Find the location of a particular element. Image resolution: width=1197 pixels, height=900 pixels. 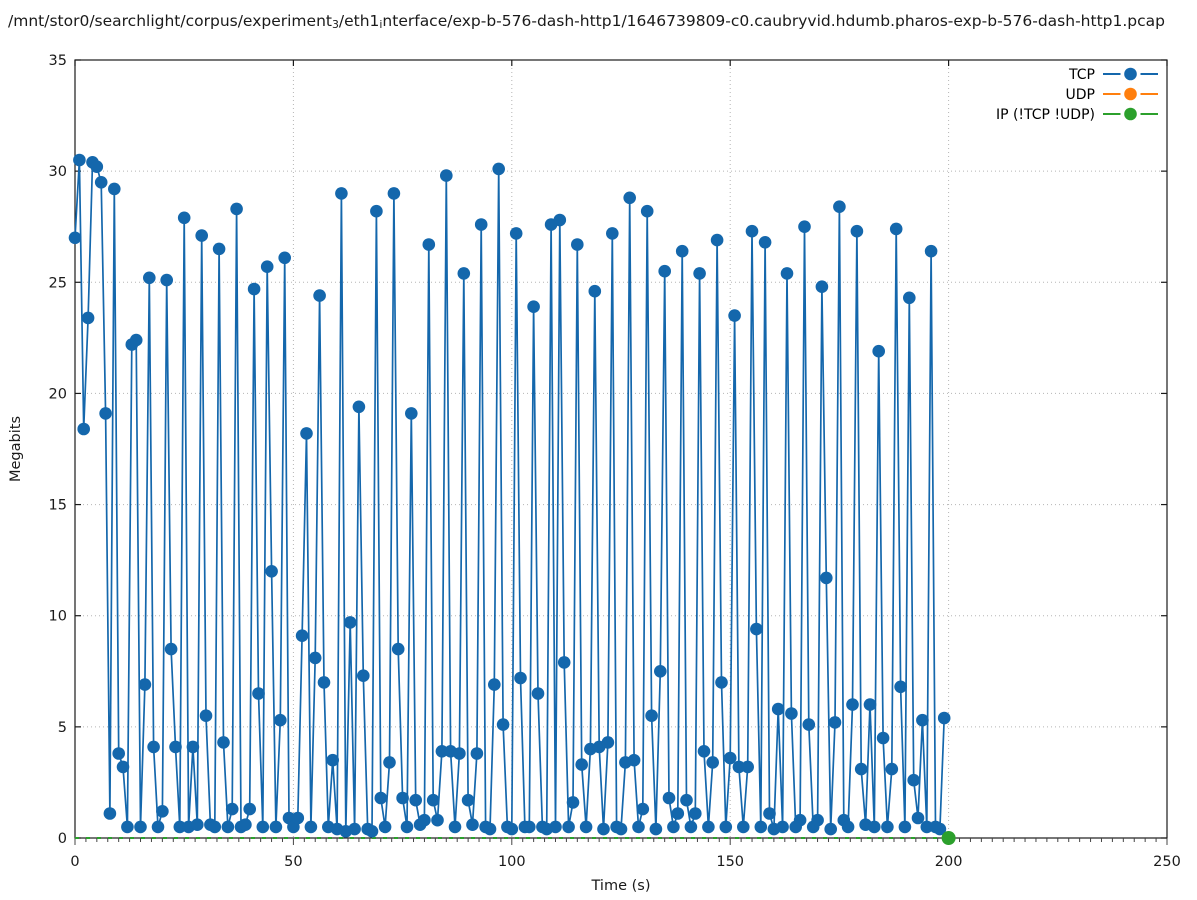

y-tick-label: 15 is located at coordinates (58, 506).